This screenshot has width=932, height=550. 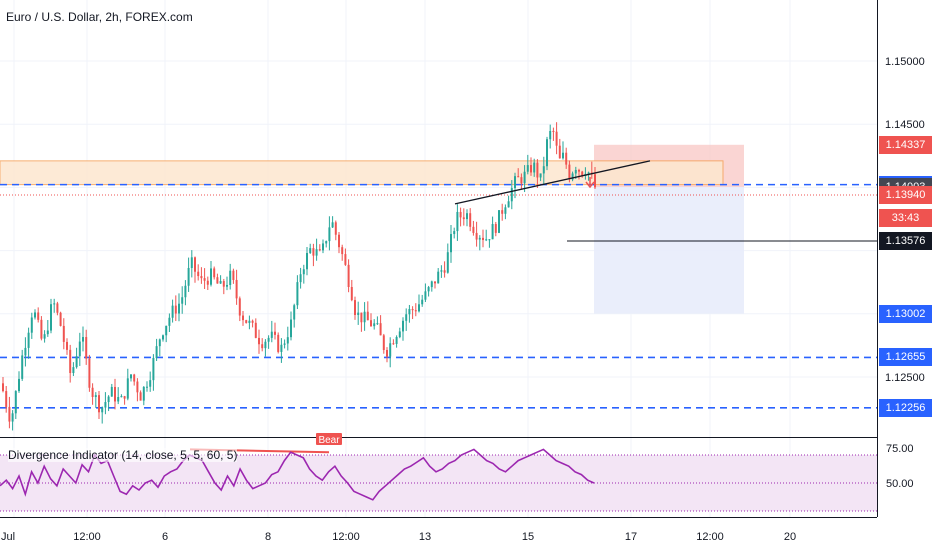 What do you see at coordinates (900, 449) in the screenshot?
I see `rsi-tick-label: 75.00` at bounding box center [900, 449].